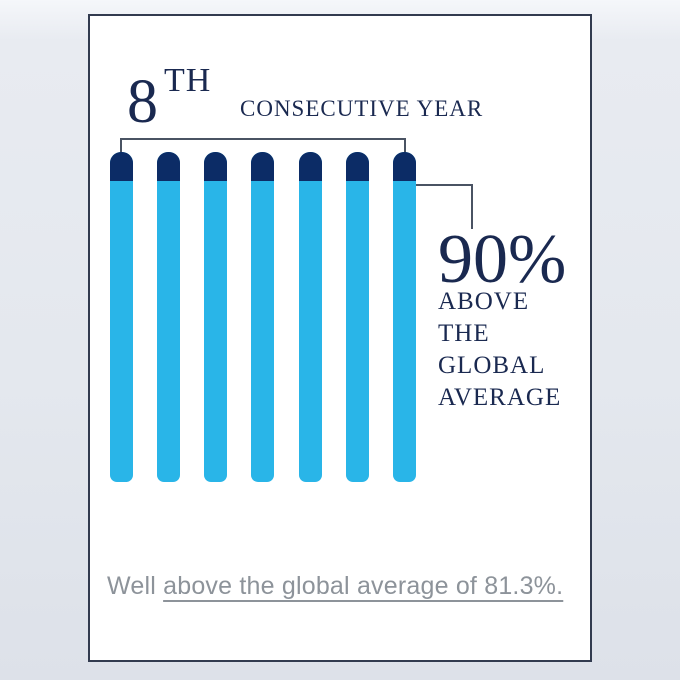 The height and width of the screenshot is (680, 680). Describe the element at coordinates (484, 301) in the screenshot. I see `callout-label-line: ABOVE` at that location.